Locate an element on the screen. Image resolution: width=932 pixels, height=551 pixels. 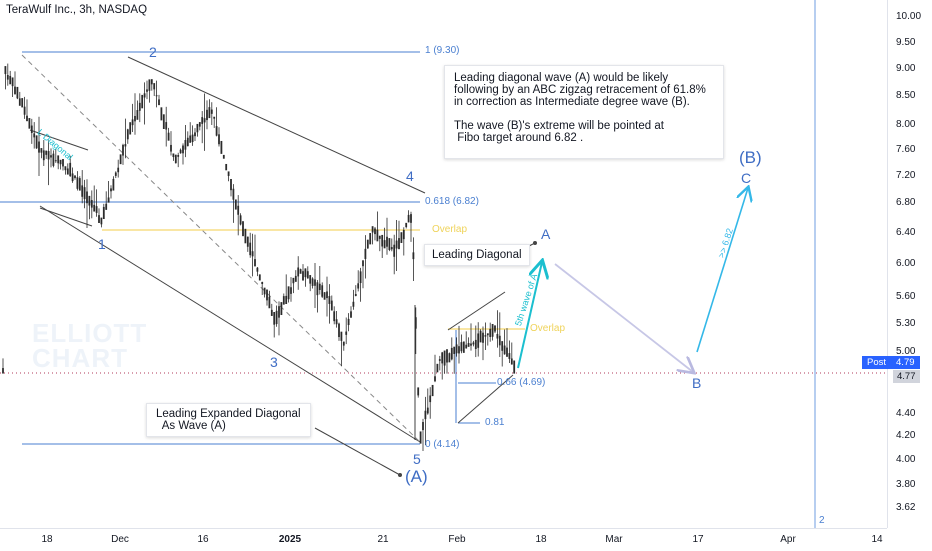
price-tick: 6.00 is located at coordinates (906, 263).